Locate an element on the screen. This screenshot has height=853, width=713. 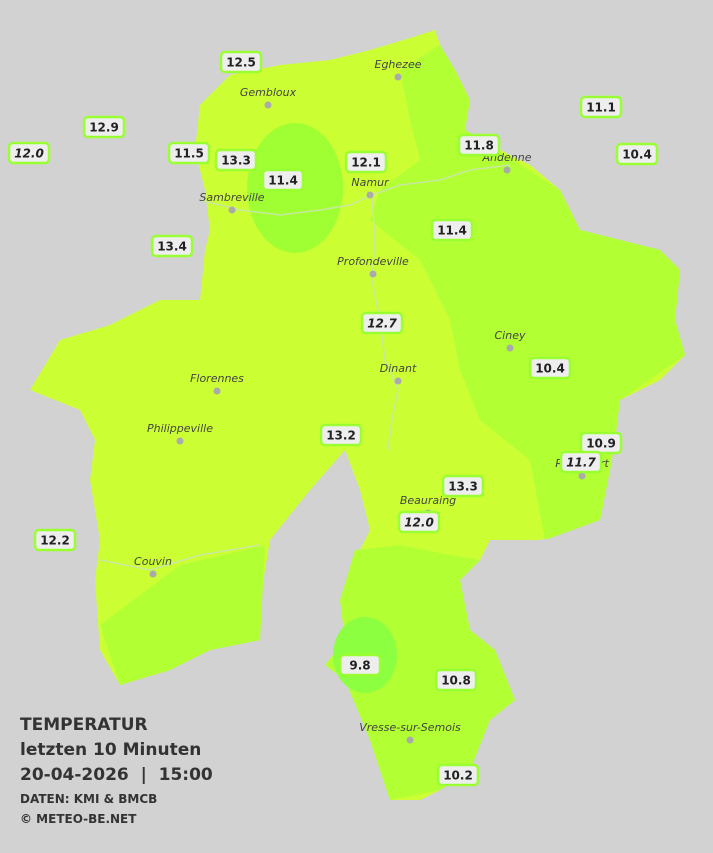
station-value: 10.9 is located at coordinates (601, 444).